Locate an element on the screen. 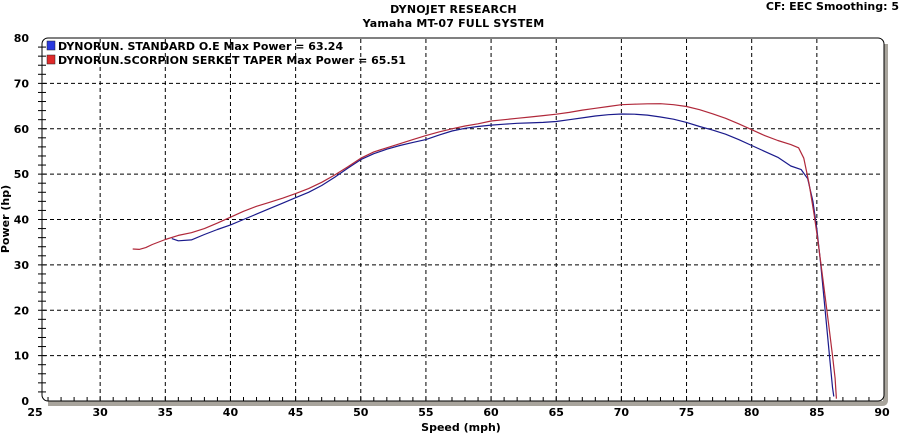 The width and height of the screenshot is (907, 435). x-tick-label: 30 is located at coordinates (100, 412).